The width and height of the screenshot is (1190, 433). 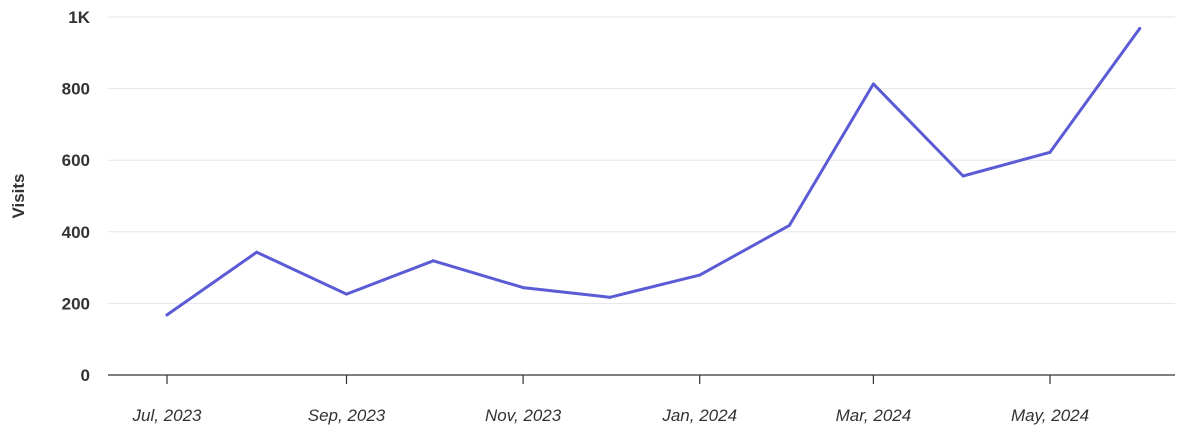 What do you see at coordinates (76, 196) in the screenshot?
I see `y-axis-ticks: 0 200 400 600 800 1K` at bounding box center [76, 196].